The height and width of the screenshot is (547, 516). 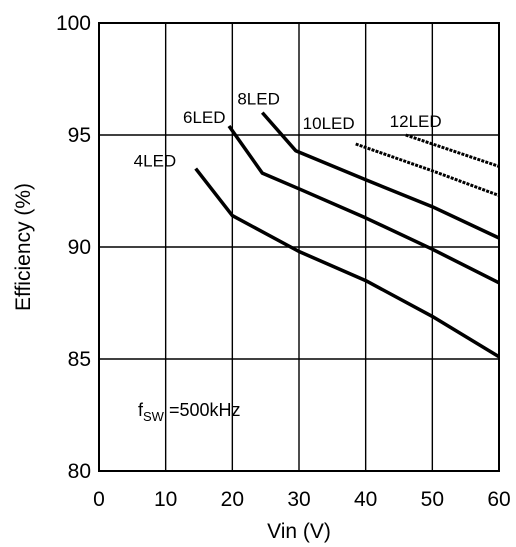 I want to click on x-tick-label: 20, so click(x=232, y=499).